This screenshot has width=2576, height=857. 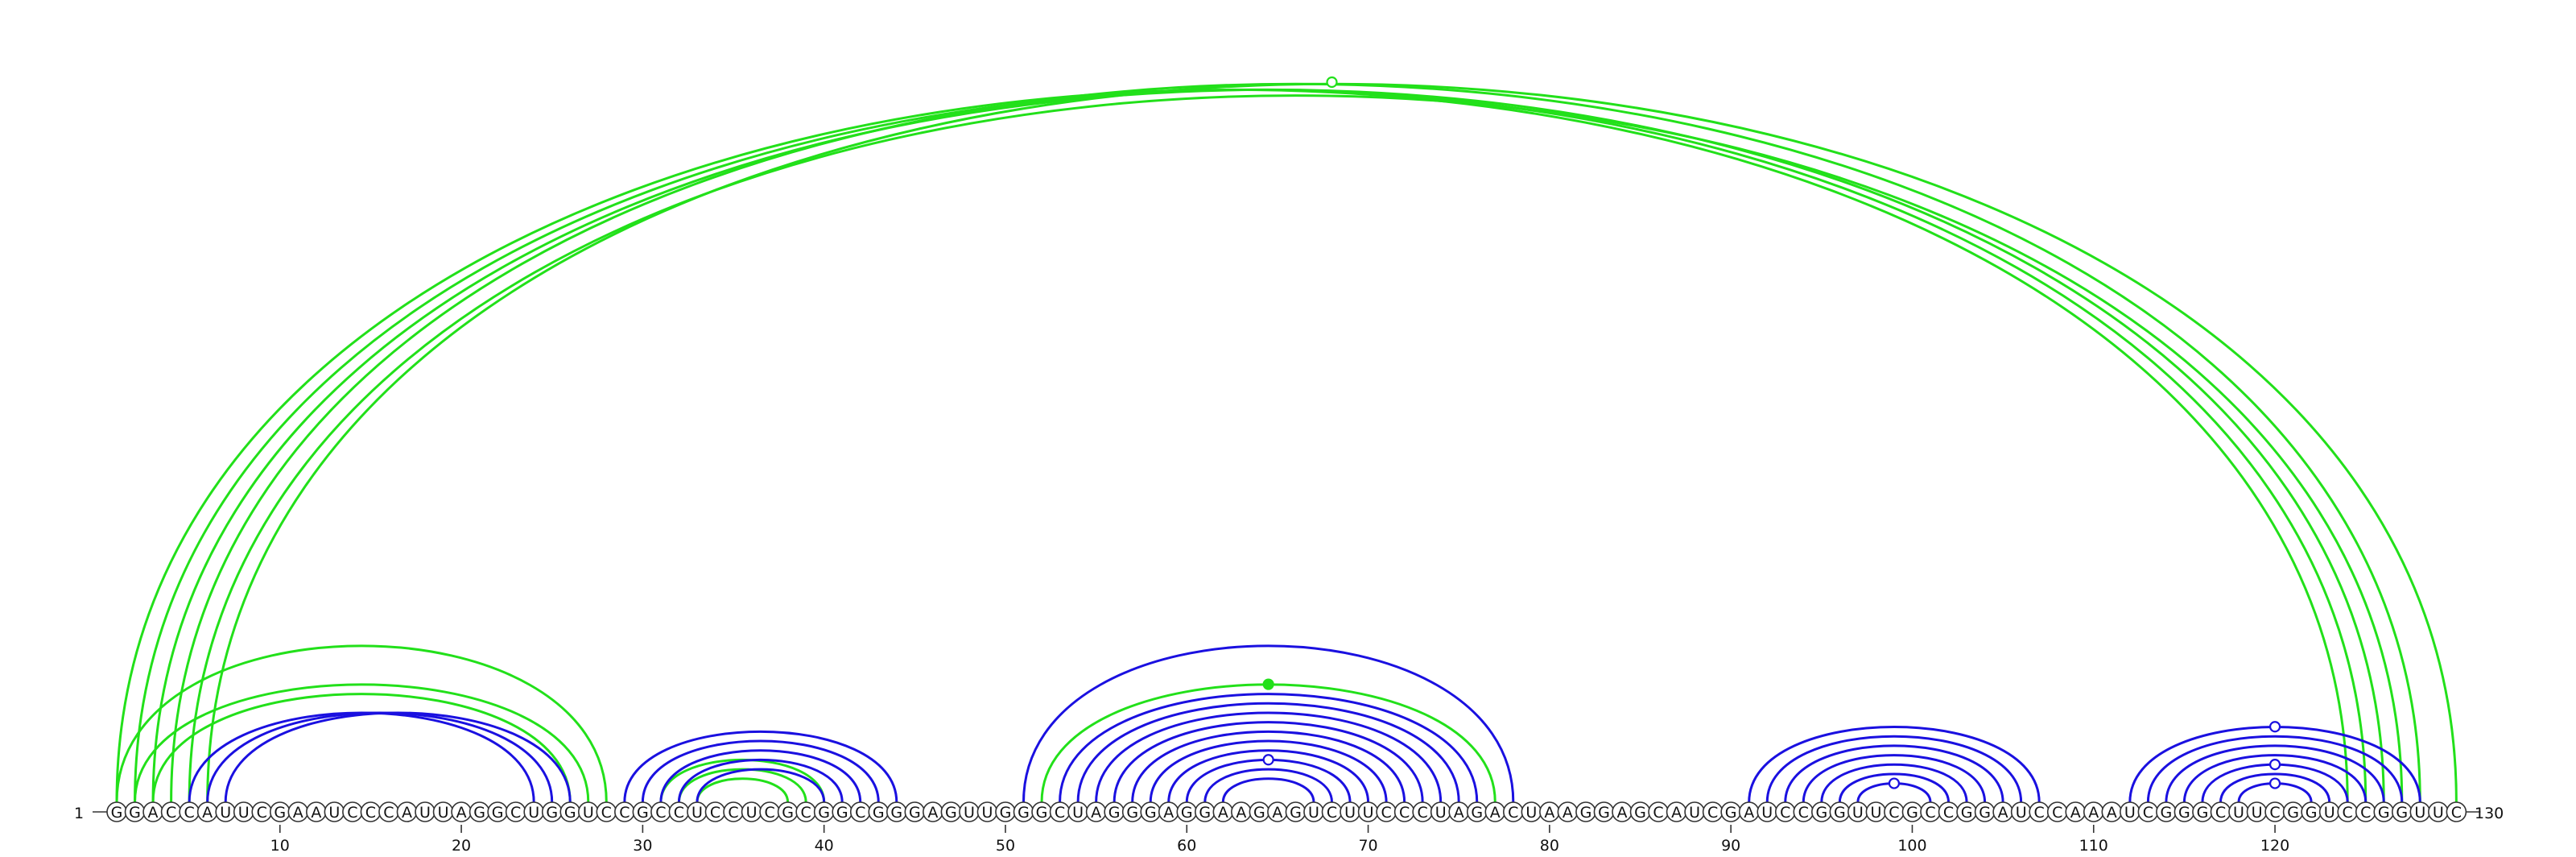 I want to click on position-tick-label: 10, so click(x=280, y=846).